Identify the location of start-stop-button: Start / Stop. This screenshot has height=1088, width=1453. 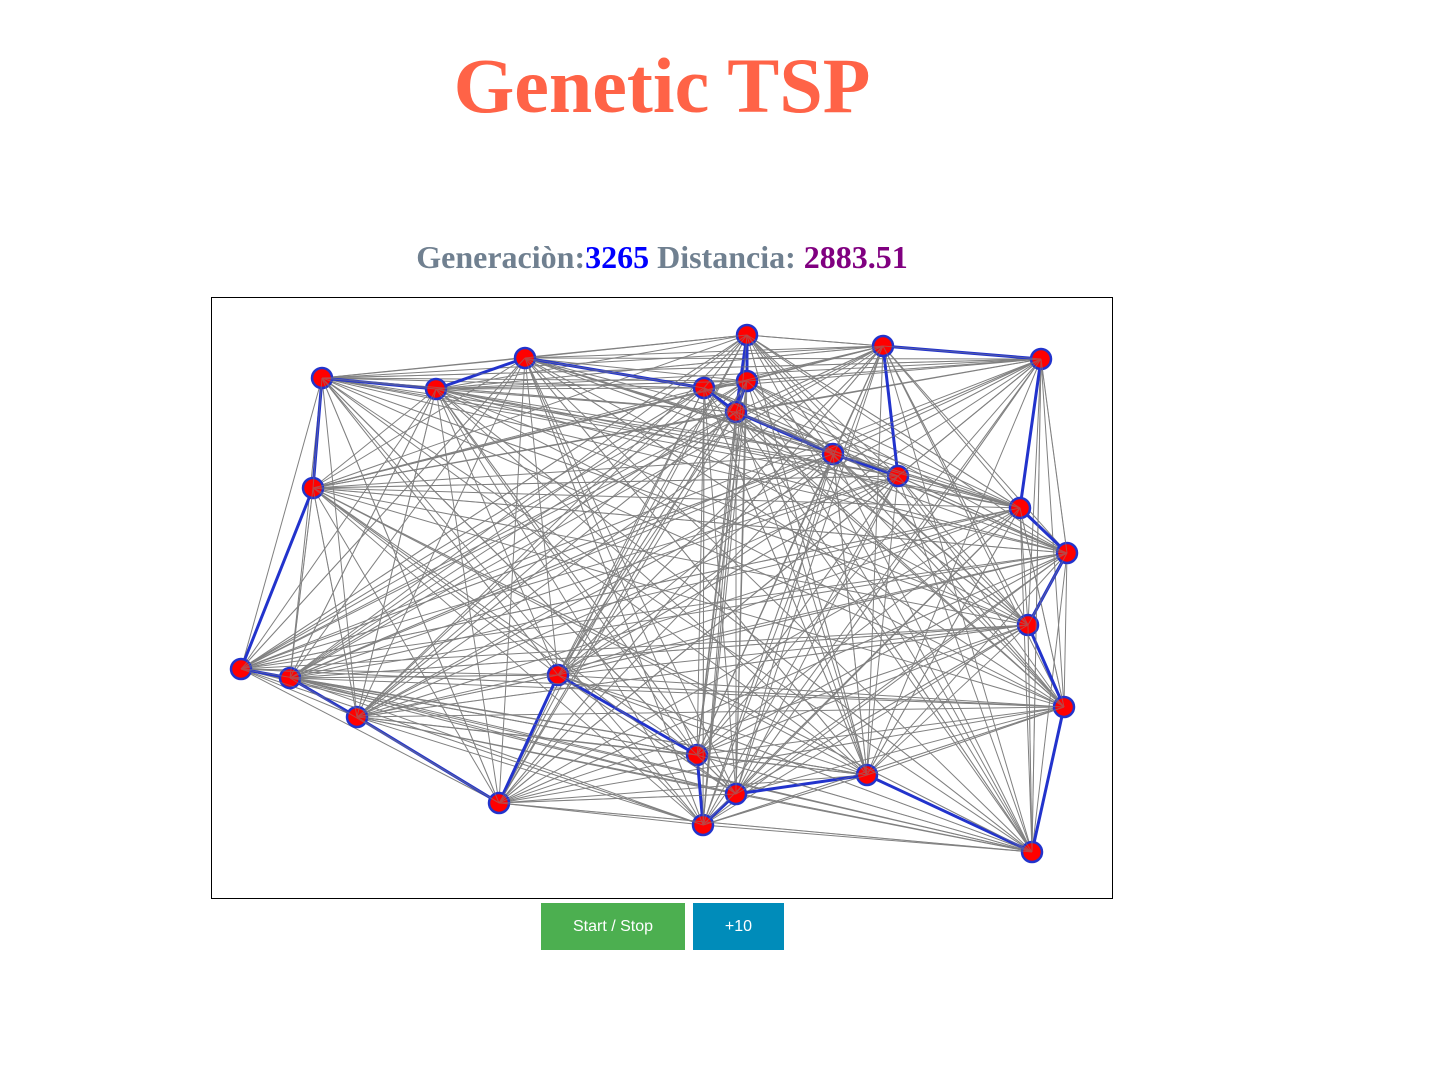
(613, 926).